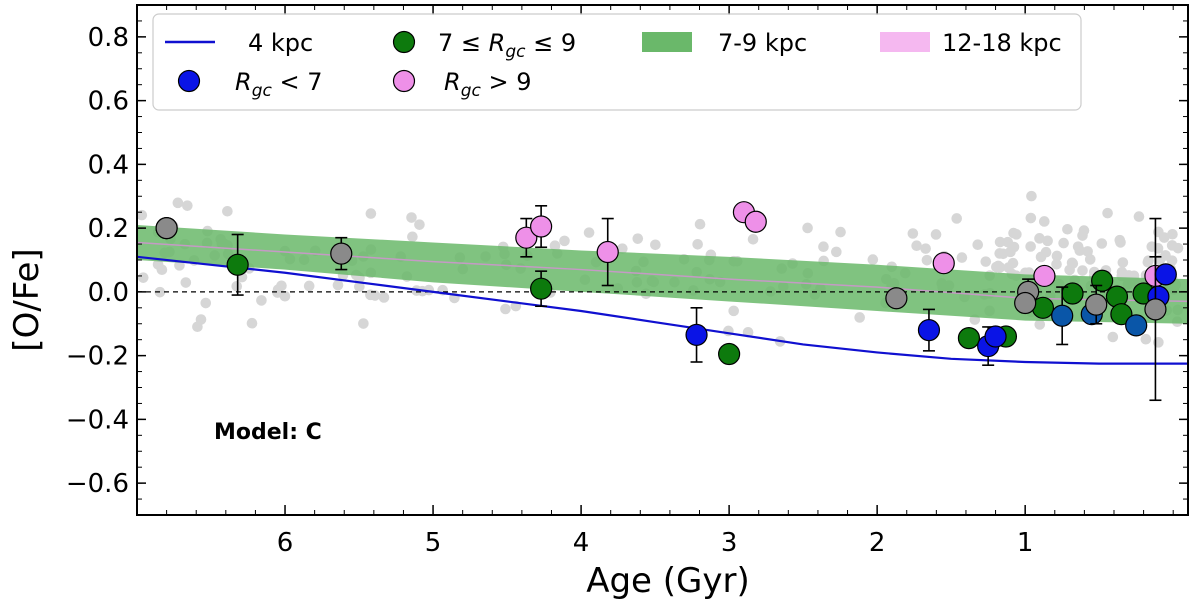  Describe the element at coordinates (97, 484) in the screenshot. I see `y-tick-label: −0.6` at that location.